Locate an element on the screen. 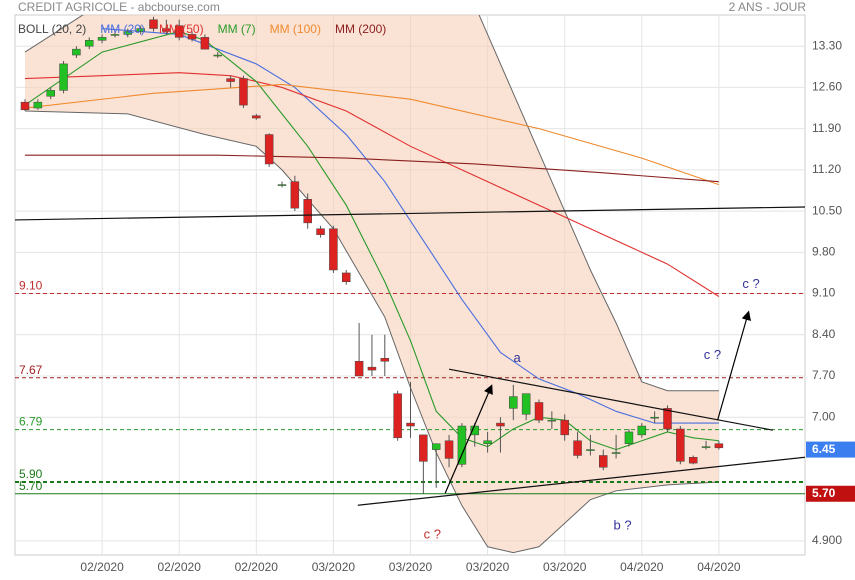 The width and height of the screenshot is (855, 580). y-tick-label: 11.90 is located at coordinates (826, 128).